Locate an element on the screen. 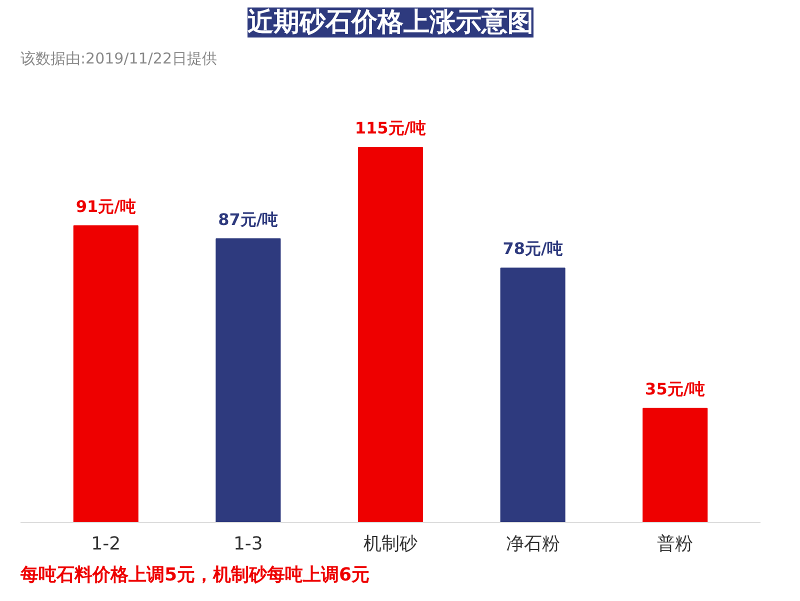 This screenshot has width=800, height=601. x-tick-label: 普粉 is located at coordinates (675, 544).